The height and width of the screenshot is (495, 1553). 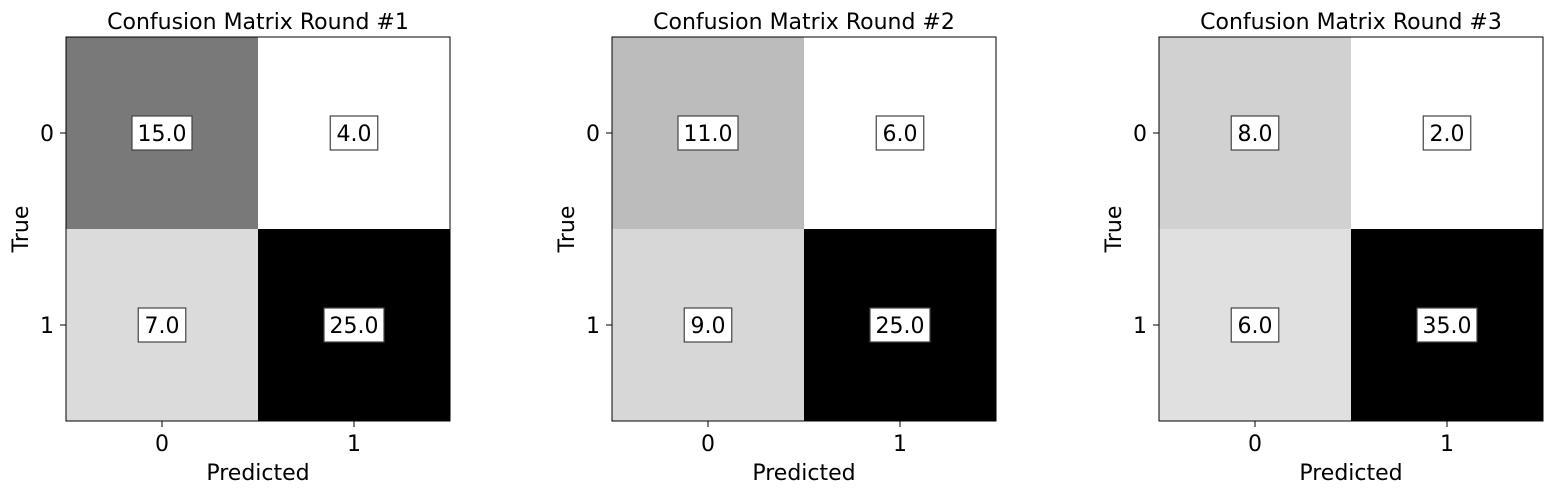 I want to click on cell-value-label-r0-c0: 8.0, so click(x=1255, y=134).